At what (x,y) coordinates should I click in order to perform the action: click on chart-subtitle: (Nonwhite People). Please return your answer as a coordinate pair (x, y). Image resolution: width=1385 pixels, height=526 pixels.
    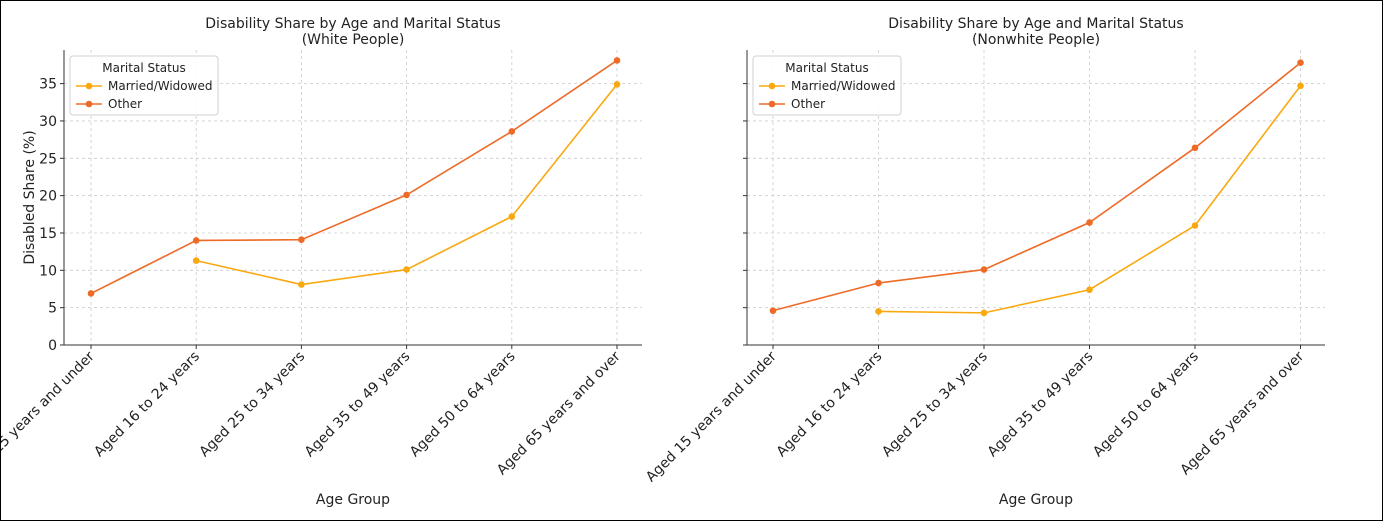
    Looking at the image, I should click on (1036, 40).